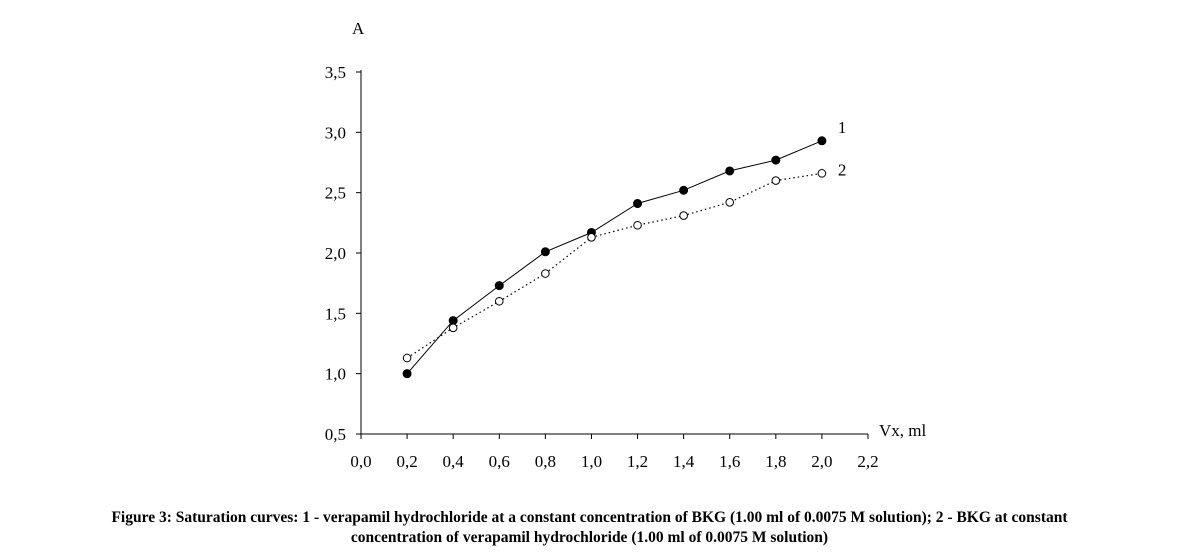  Describe the element at coordinates (335, 72) in the screenshot. I see `y-tick-label: 3,5` at that location.